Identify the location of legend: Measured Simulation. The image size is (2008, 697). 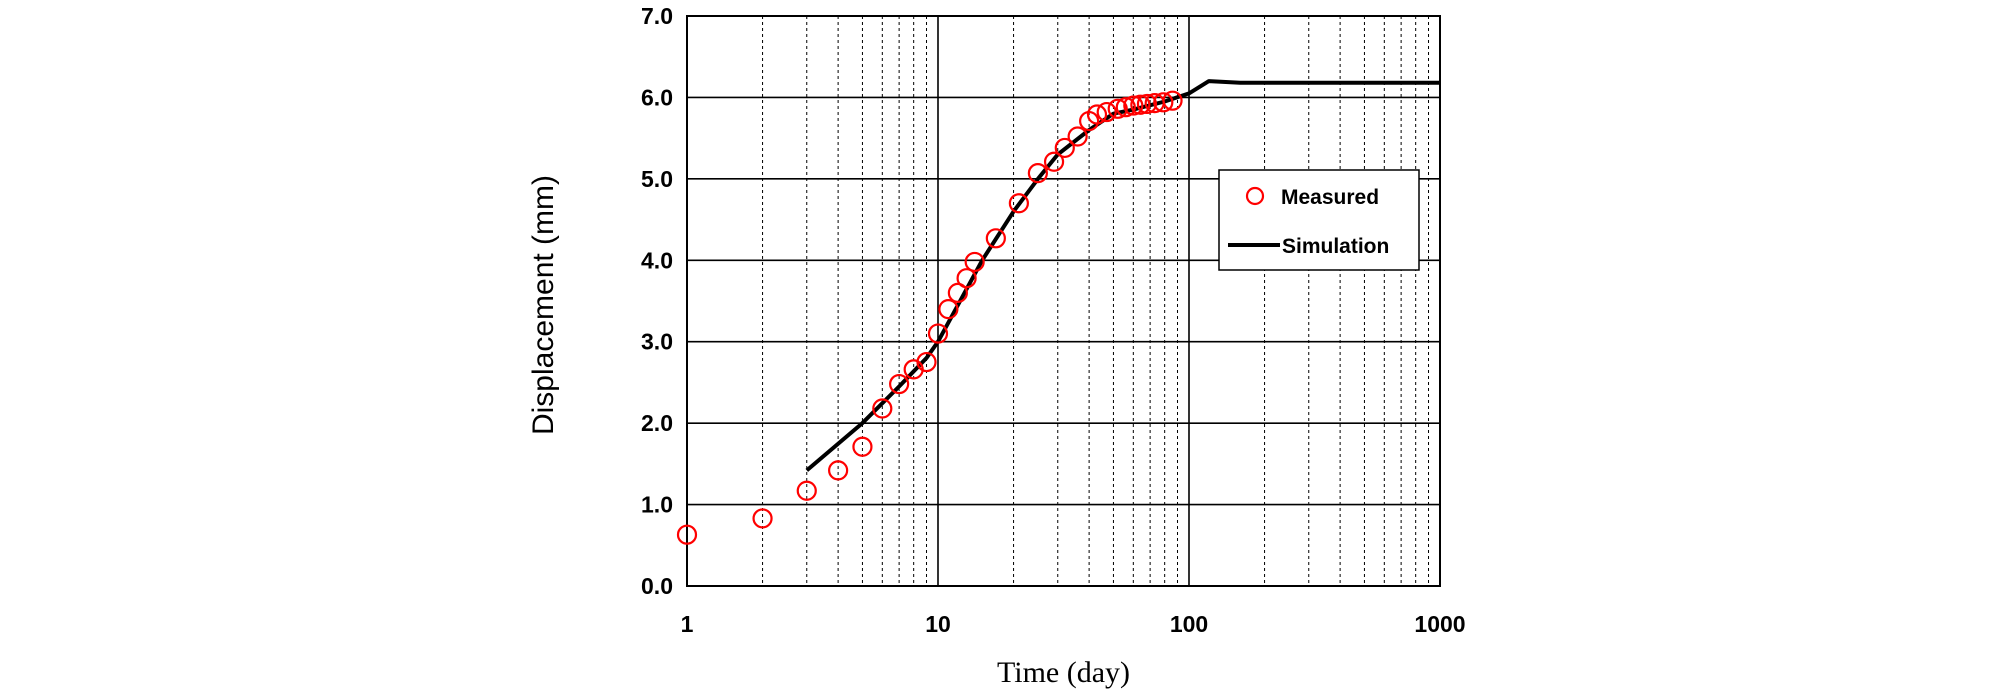
(1319, 220).